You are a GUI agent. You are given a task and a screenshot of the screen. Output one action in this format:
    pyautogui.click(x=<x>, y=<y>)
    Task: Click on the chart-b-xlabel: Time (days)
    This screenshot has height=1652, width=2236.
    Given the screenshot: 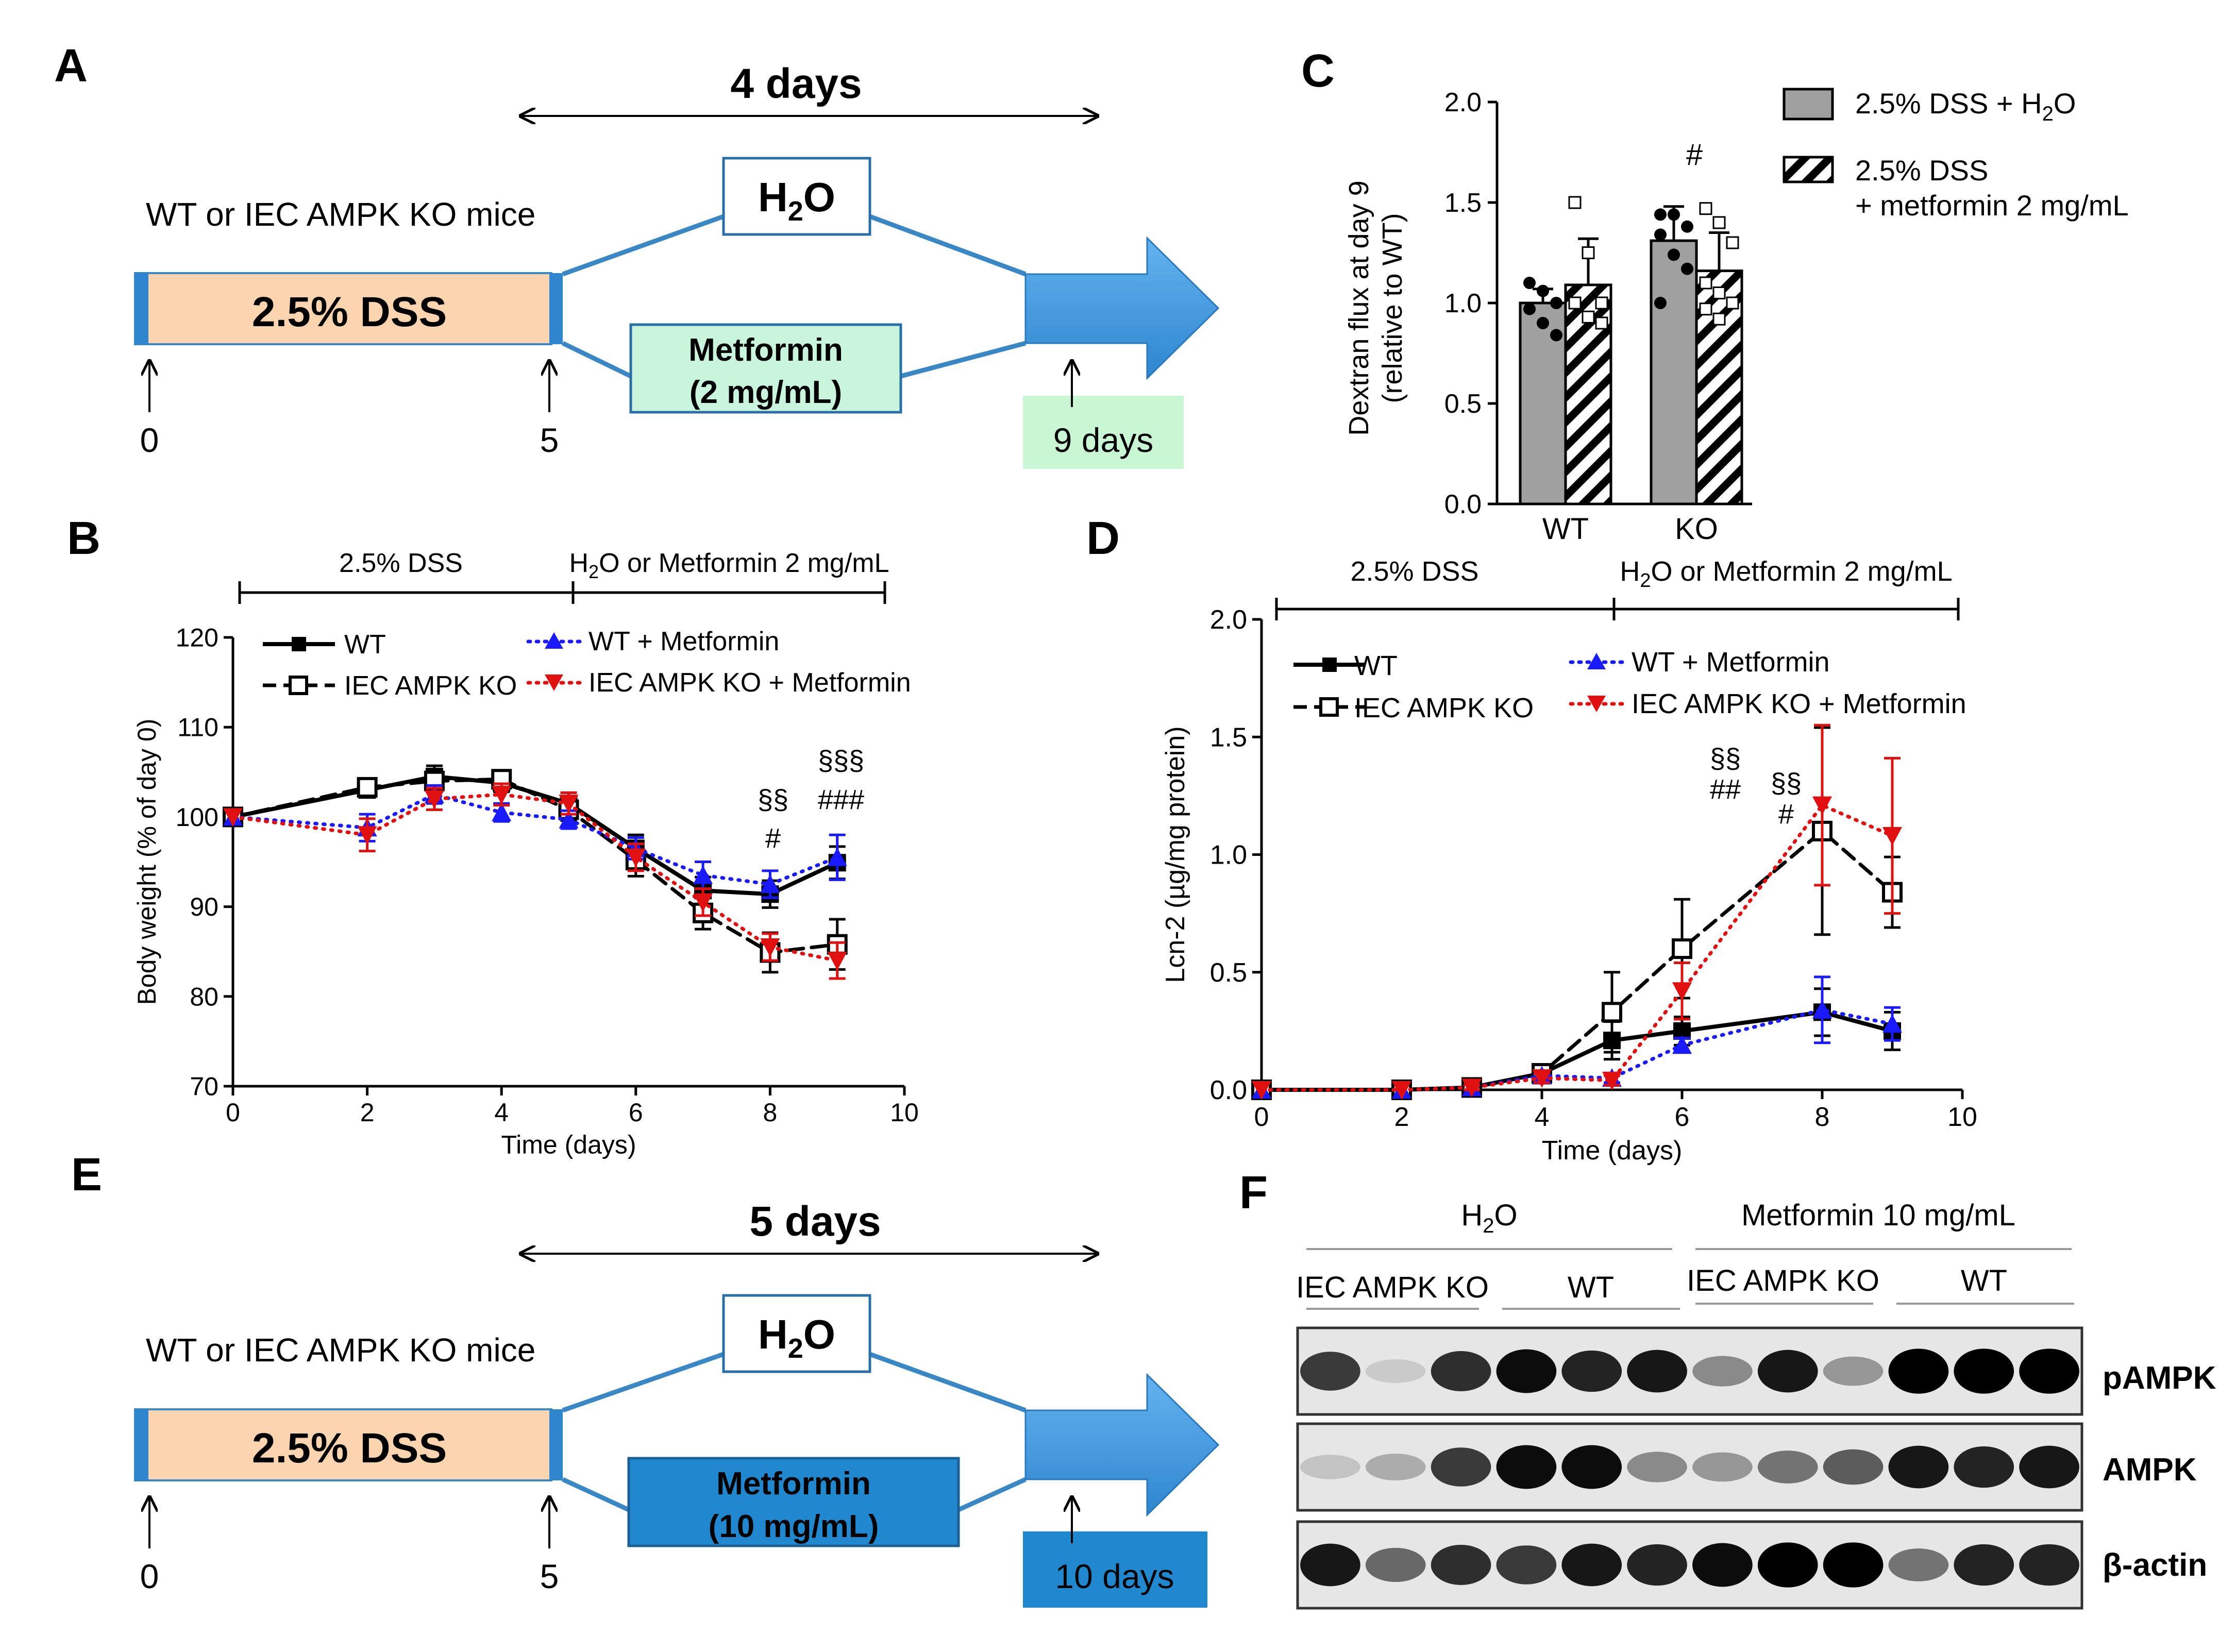 What is the action you would take?
    pyautogui.click(x=568, y=1145)
    